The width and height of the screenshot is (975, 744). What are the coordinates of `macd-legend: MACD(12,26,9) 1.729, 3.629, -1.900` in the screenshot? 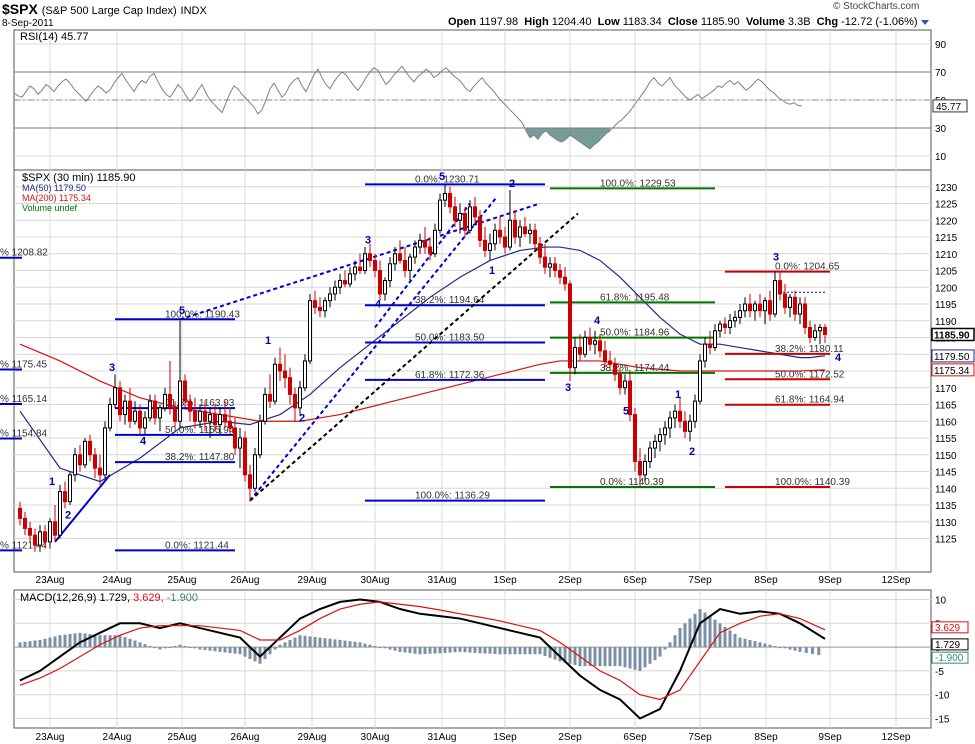 It's located at (109, 598).